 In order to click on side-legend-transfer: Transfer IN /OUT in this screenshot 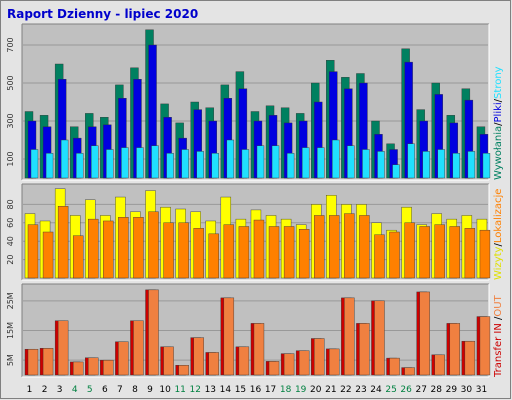, I will do `click(498, 336)`.